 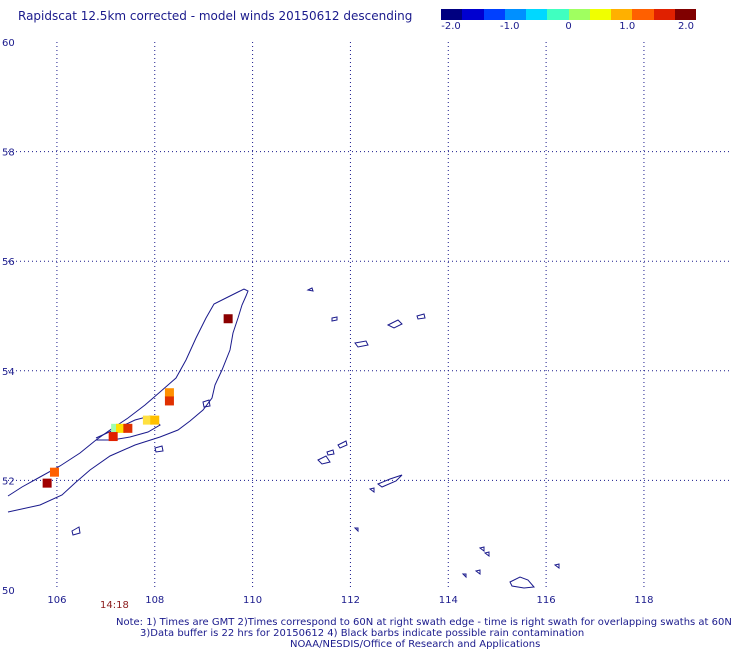 I want to click on color-scale-tick-label: -2.0, so click(x=451, y=26).